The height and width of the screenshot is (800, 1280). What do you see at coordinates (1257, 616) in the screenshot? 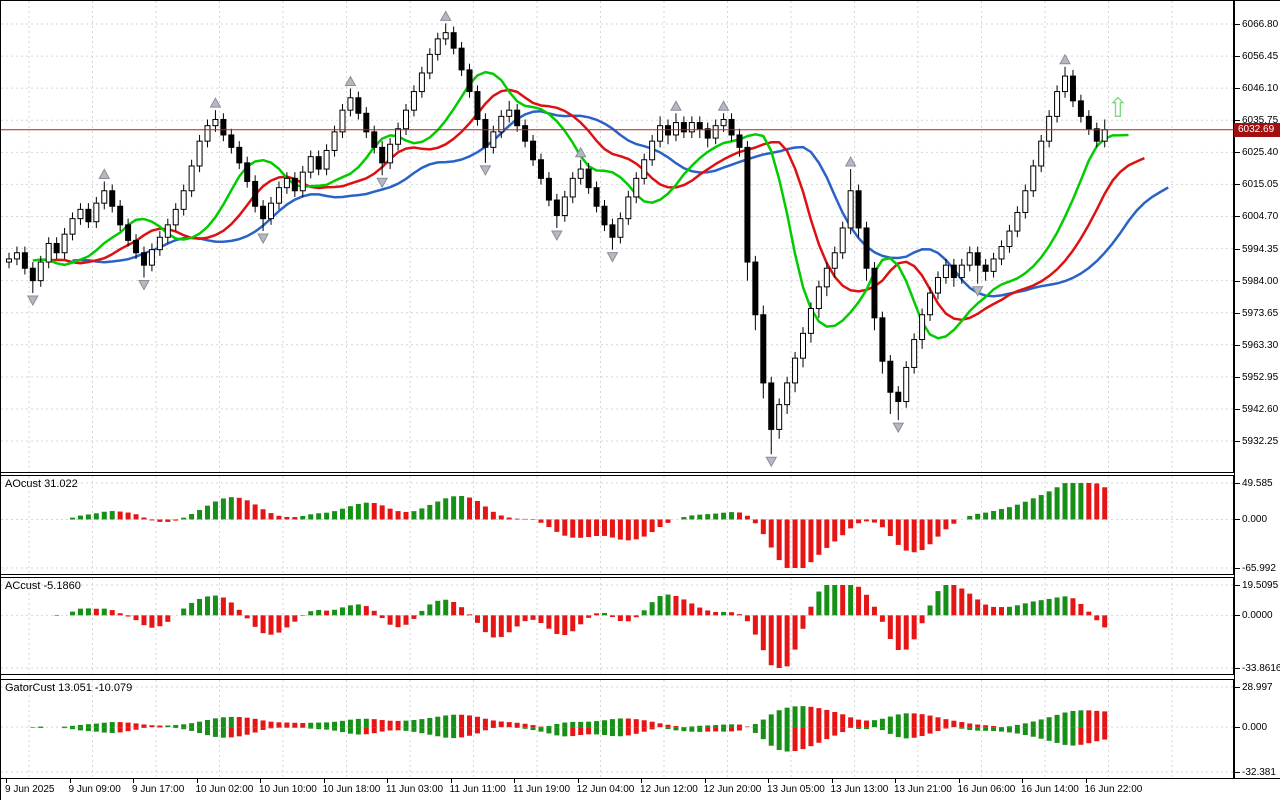
I see `axis-label: 0.0000` at bounding box center [1257, 616].